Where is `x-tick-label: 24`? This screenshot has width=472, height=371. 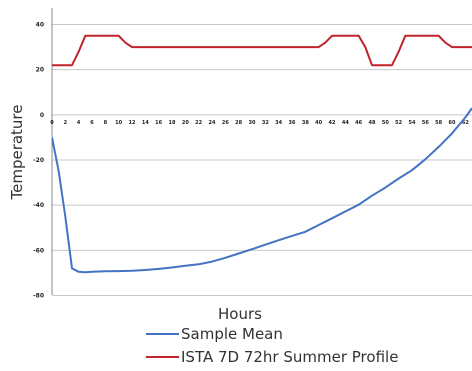 x-tick-label: 24 is located at coordinates (212, 123).